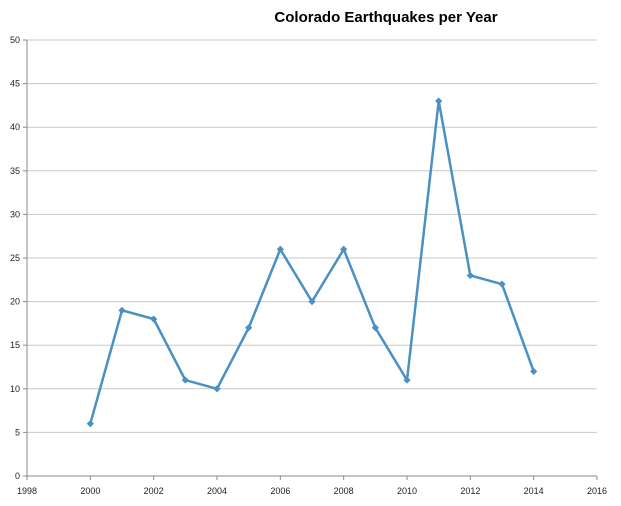 This screenshot has width=621, height=506. Describe the element at coordinates (15, 214) in the screenshot. I see `y-tick-label: 30` at that location.